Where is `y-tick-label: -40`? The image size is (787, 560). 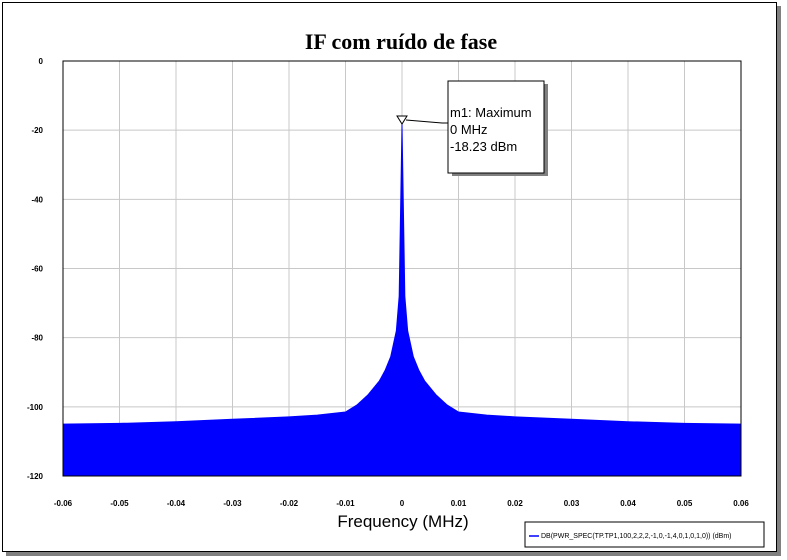 y-tick-label: -40 is located at coordinates (37, 199).